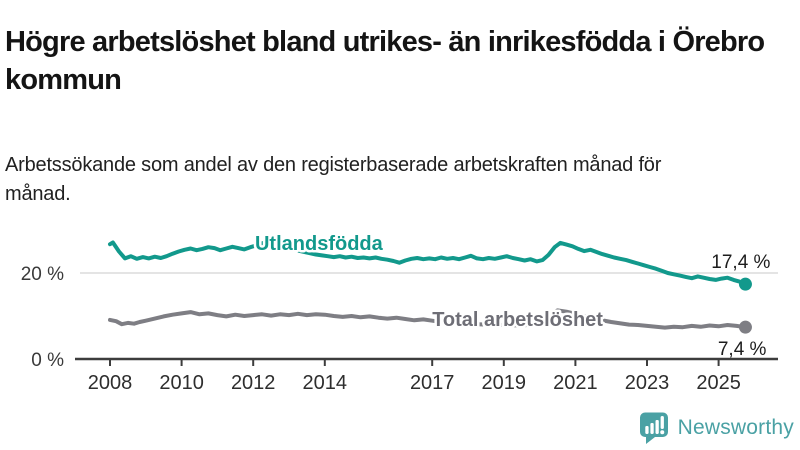 This screenshot has width=800, height=450. I want to click on series-label-total: Total arbetslöshet, so click(517, 320).